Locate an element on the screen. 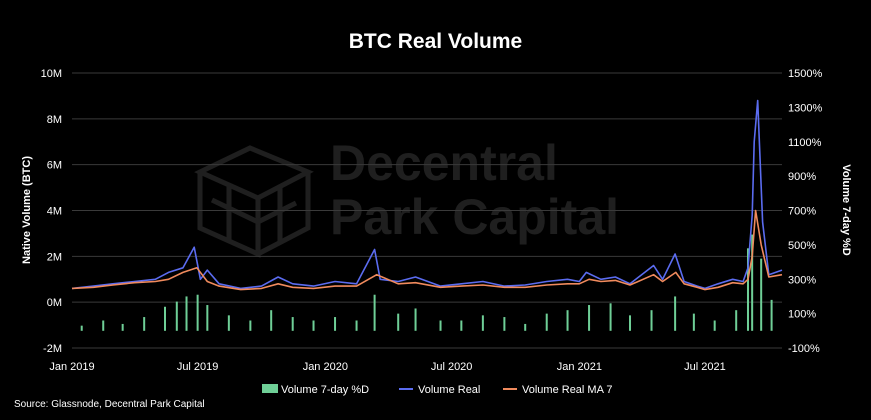 The width and height of the screenshot is (871, 420). left-tick-label: 6M is located at coordinates (54, 166).